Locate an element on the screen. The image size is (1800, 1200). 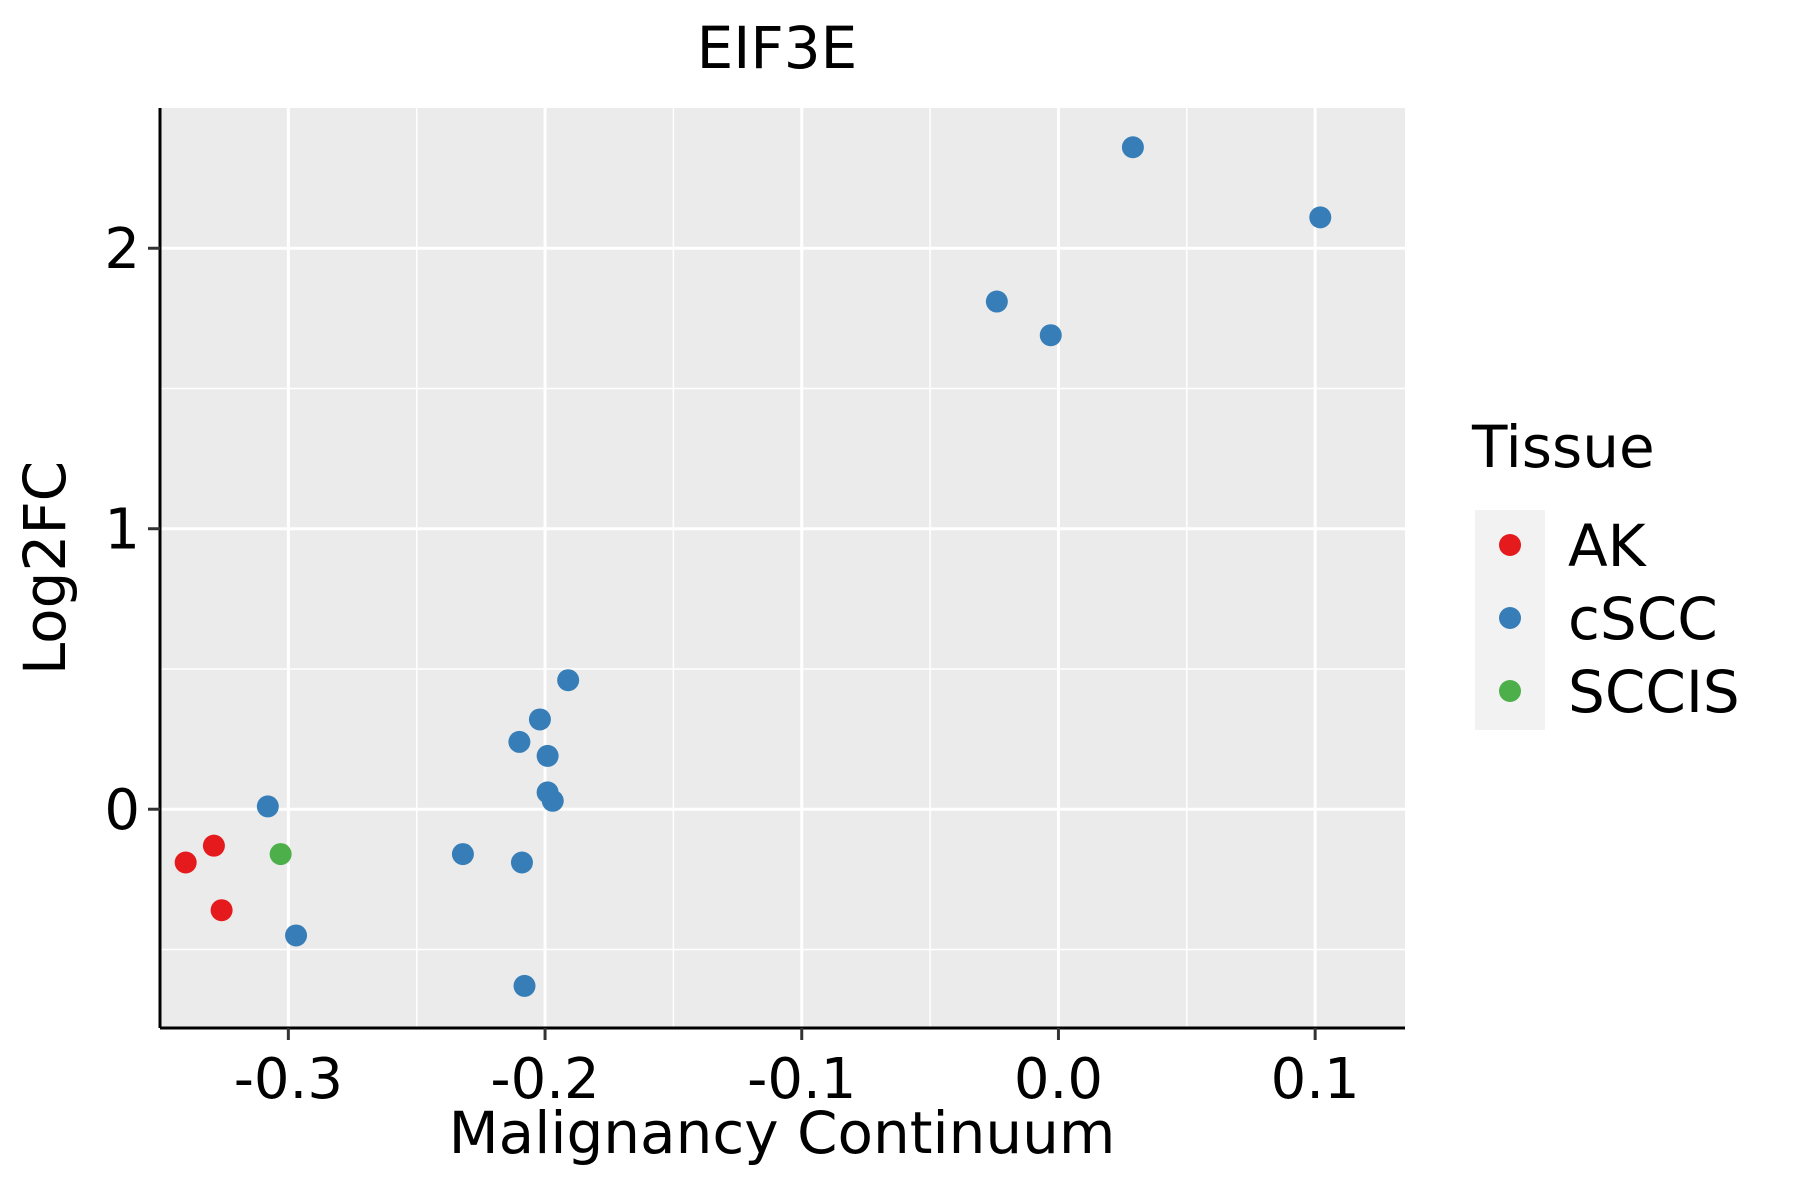
x-tick-label: 0.0 is located at coordinates (1058, 1079).